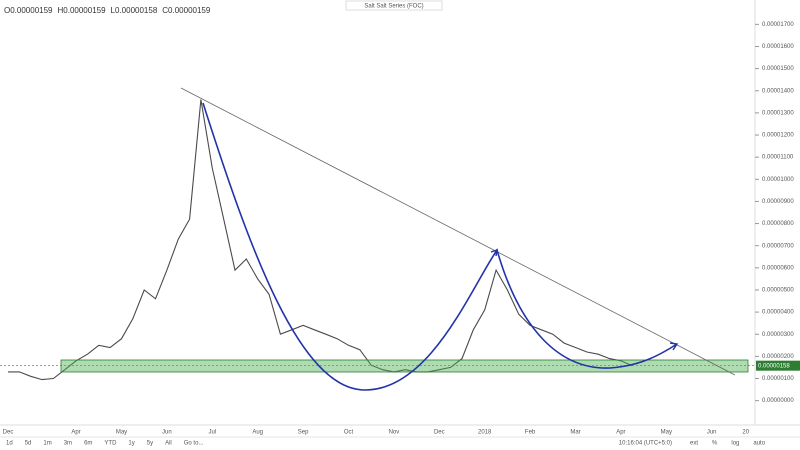  What do you see at coordinates (778, 313) in the screenshot?
I see `y-tick-label: 0.00000400` at bounding box center [778, 313].